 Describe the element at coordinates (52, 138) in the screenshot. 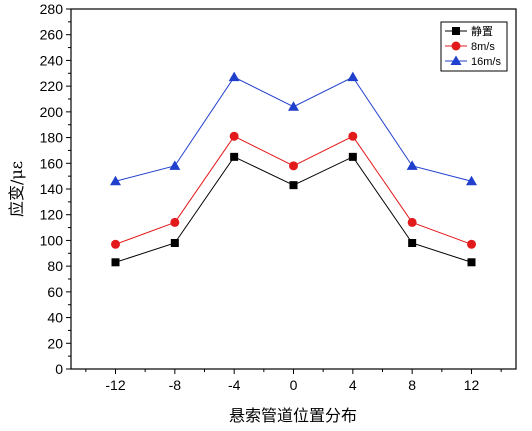

I see `y-tick-label: 180` at that location.